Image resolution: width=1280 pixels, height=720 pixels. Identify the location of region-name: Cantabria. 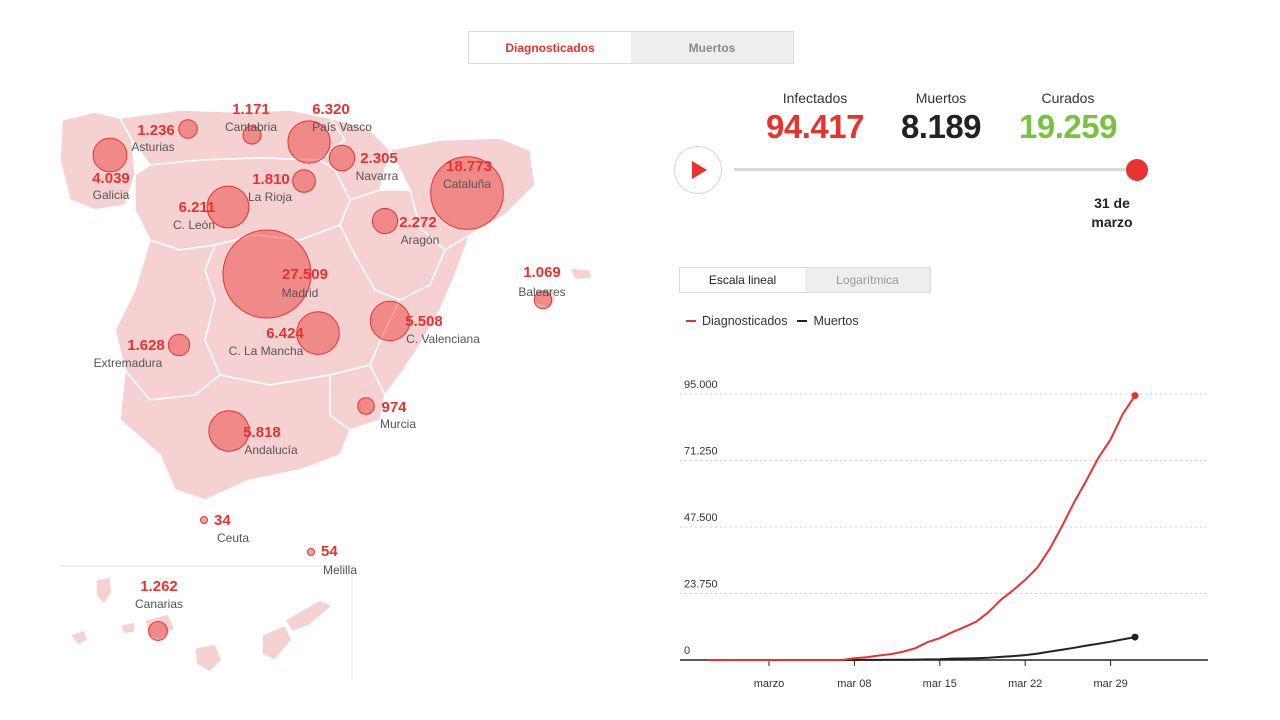
(251, 127).